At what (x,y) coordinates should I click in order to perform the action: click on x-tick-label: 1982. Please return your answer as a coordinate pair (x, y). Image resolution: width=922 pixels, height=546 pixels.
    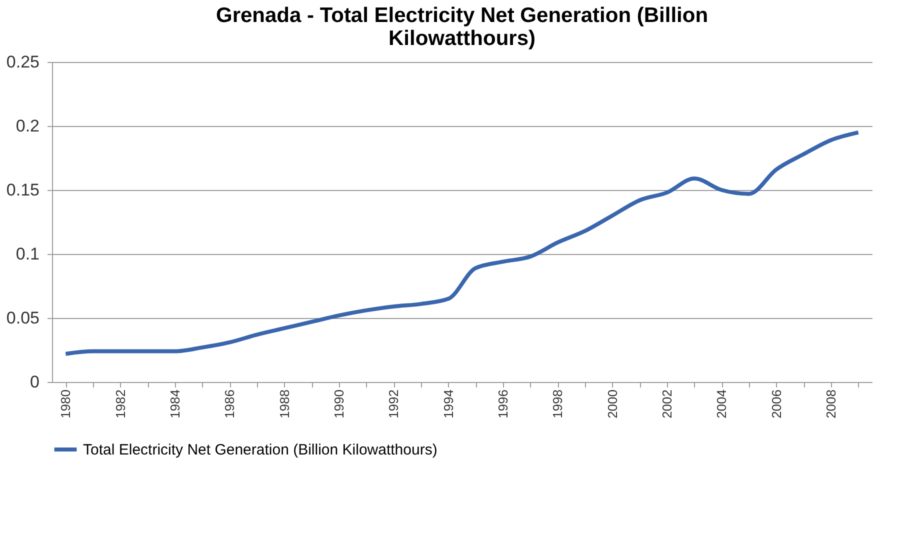
    Looking at the image, I should click on (120, 404).